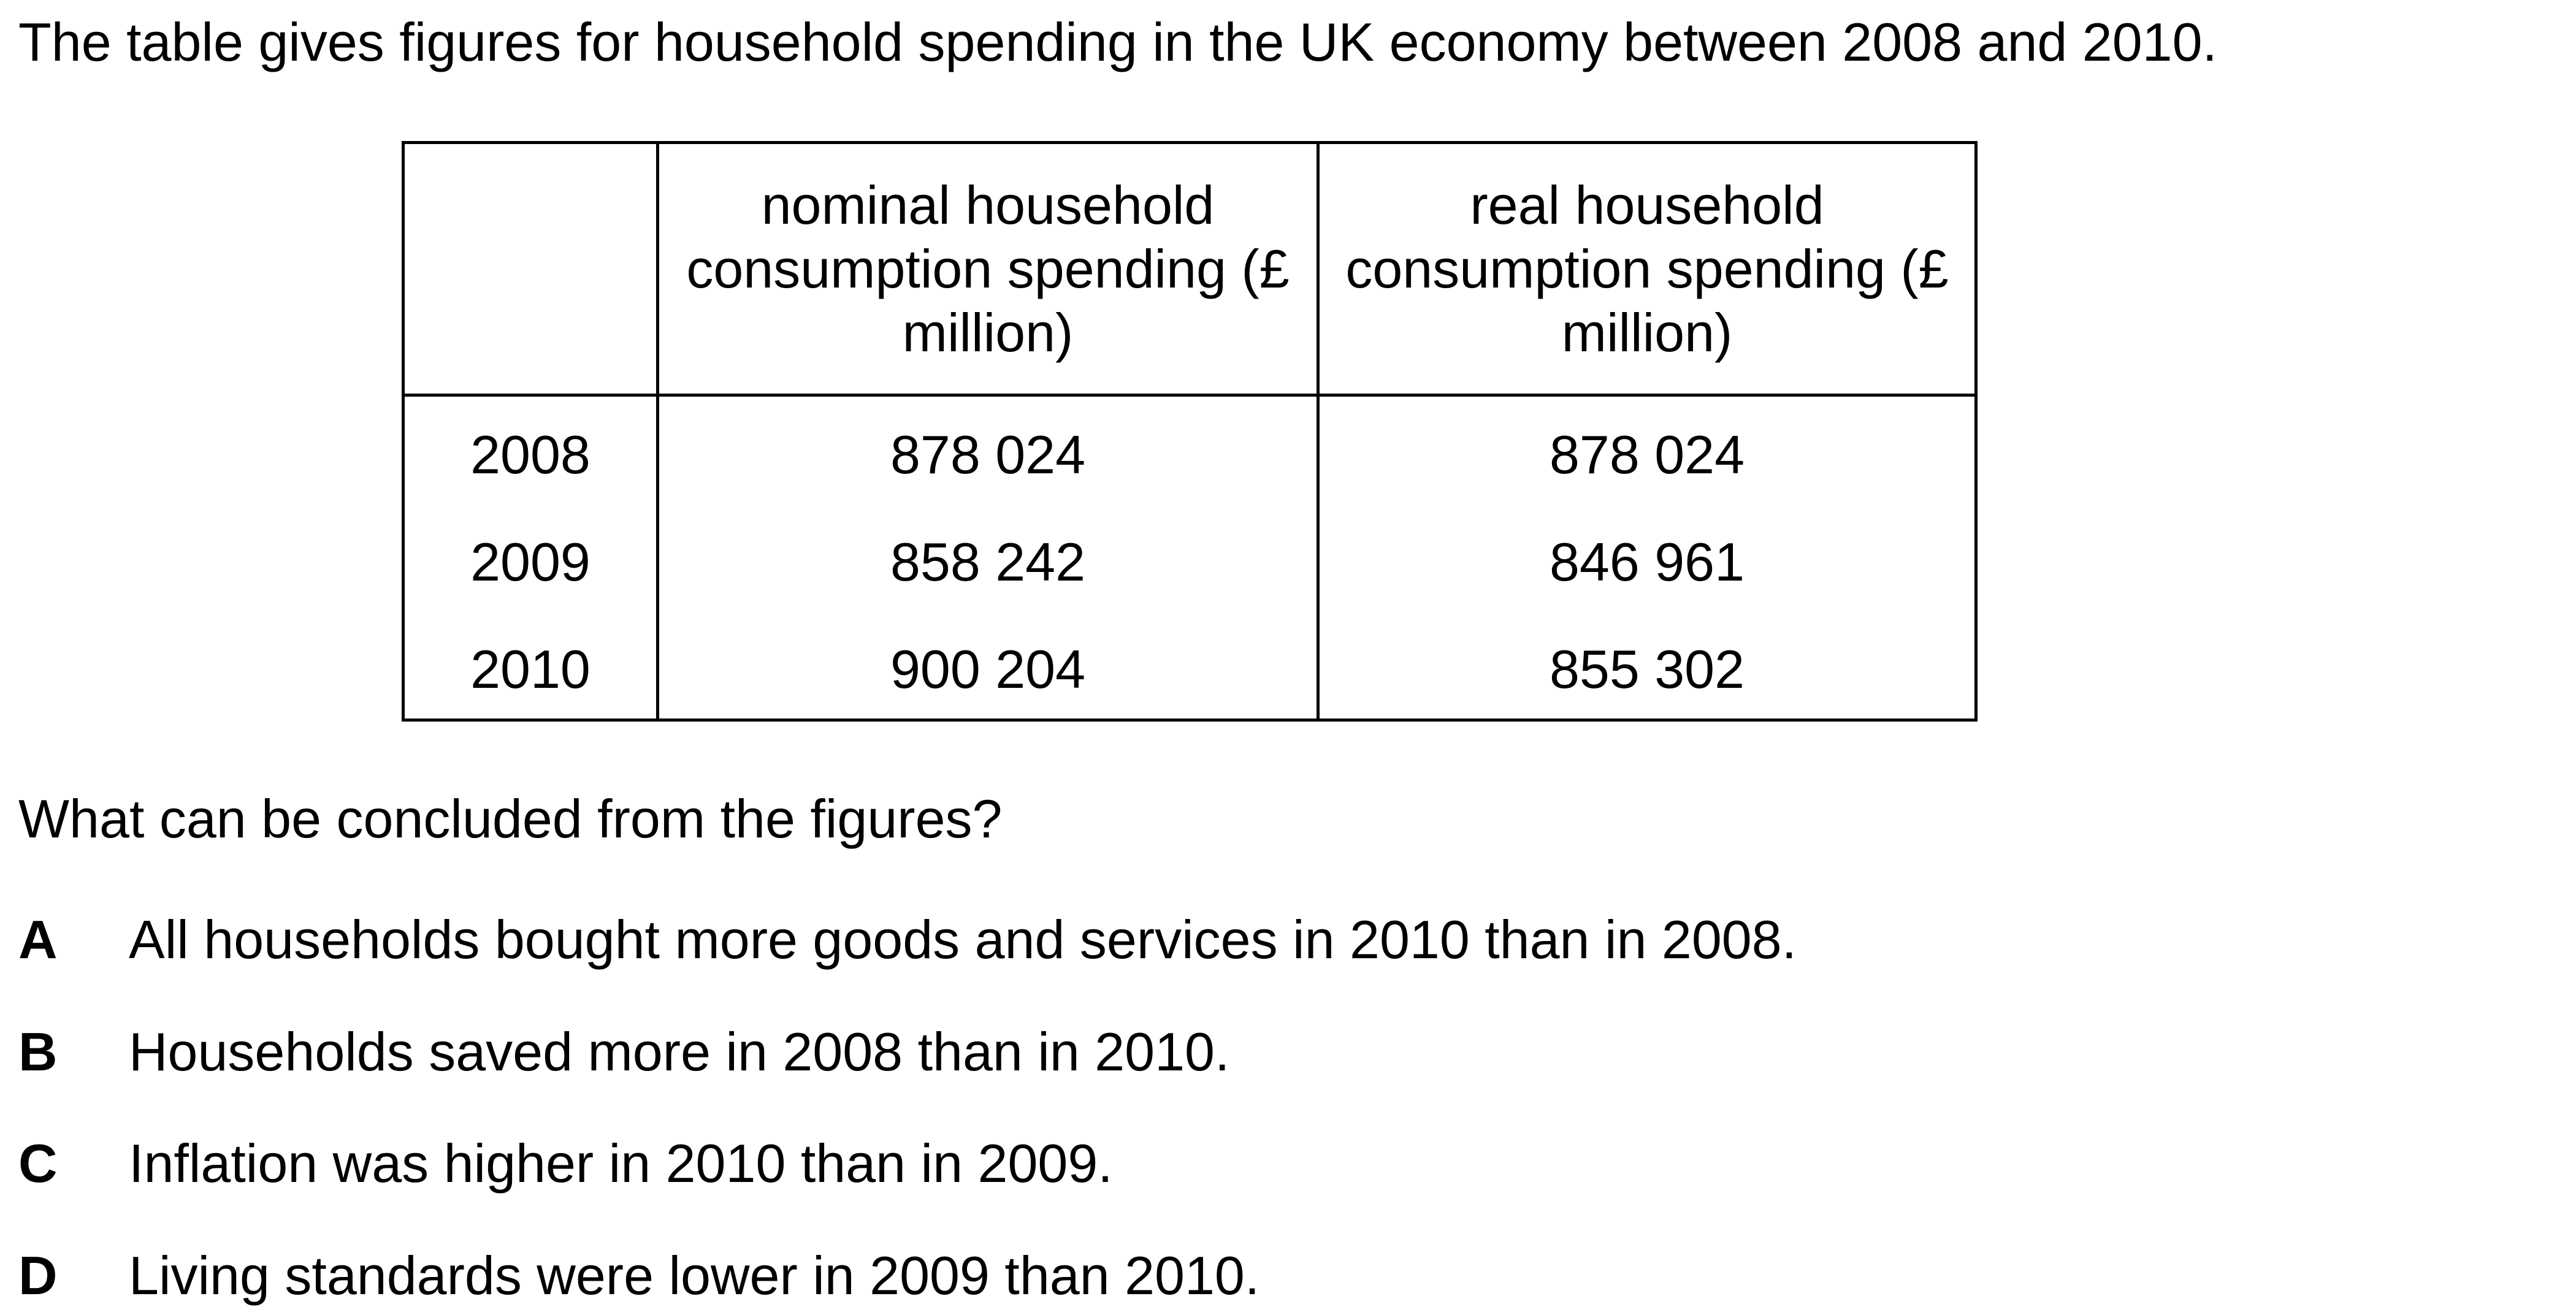 The height and width of the screenshot is (1315, 2576). Describe the element at coordinates (1647, 669) in the screenshot. I see `real-value-cell: 855 302` at that location.